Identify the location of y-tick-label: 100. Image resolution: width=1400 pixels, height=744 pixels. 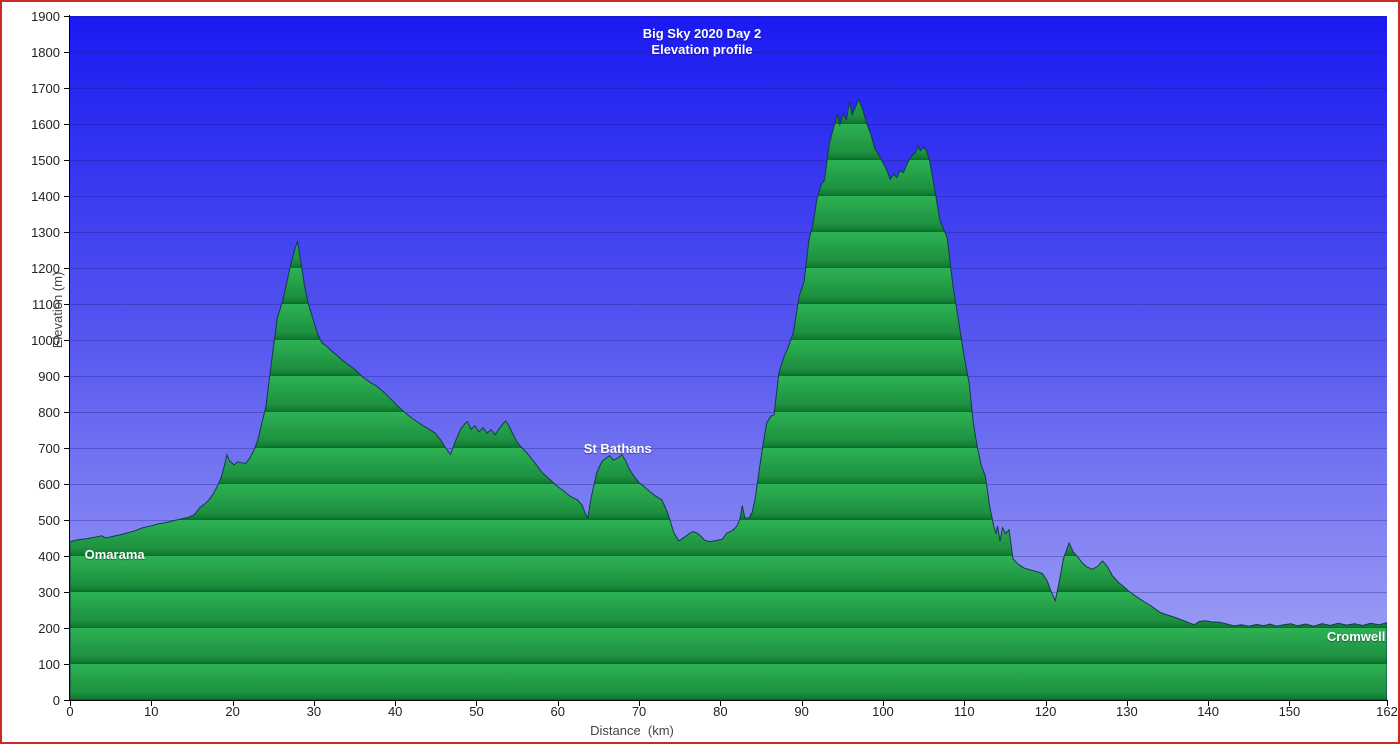
(49, 664).